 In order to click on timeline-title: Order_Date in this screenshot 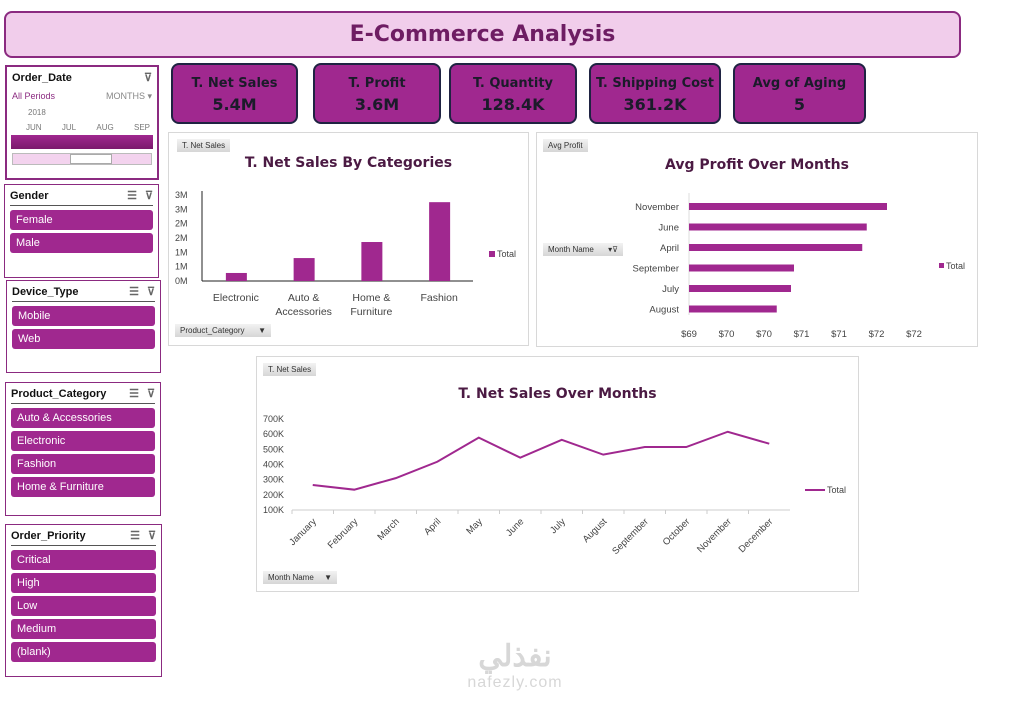, I will do `click(42, 77)`.